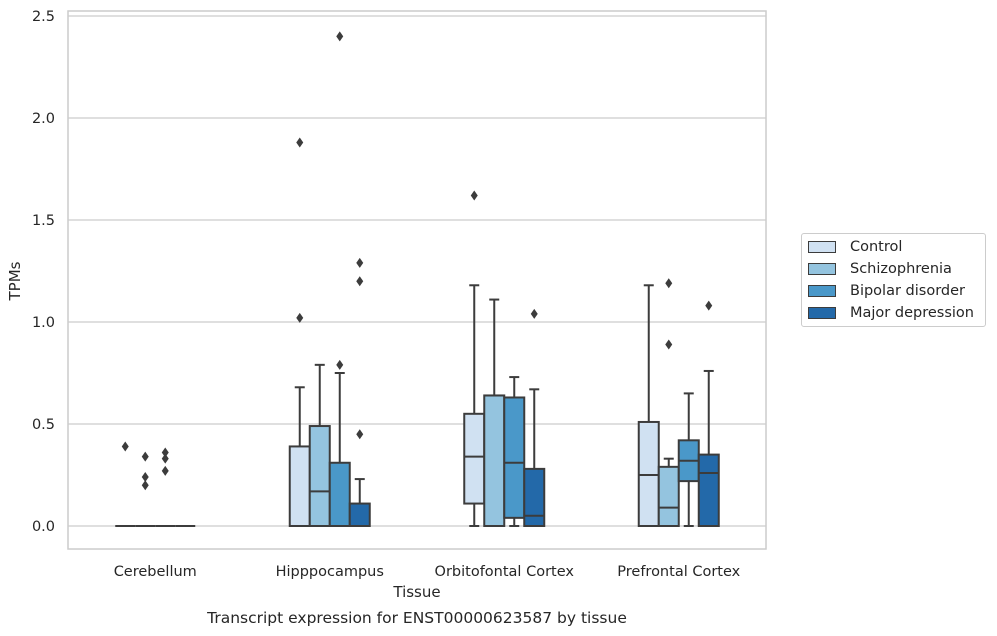  Describe the element at coordinates (876, 247) in the screenshot. I see `legend-label-control: Control` at that location.